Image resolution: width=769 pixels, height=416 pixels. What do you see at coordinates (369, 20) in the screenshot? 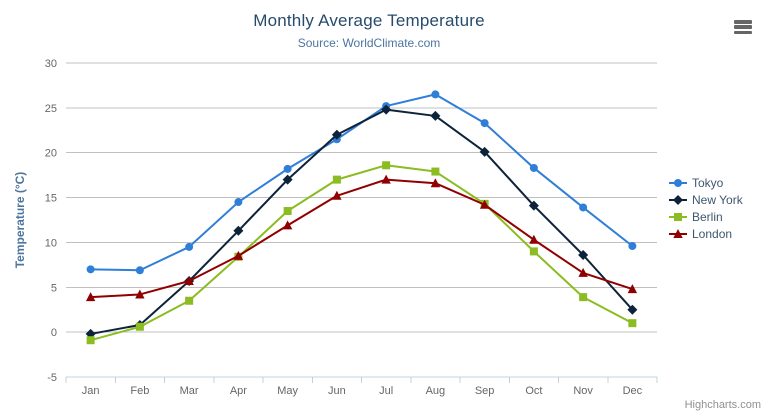
I see `chart-title: Monthly Average Temperature` at bounding box center [369, 20].